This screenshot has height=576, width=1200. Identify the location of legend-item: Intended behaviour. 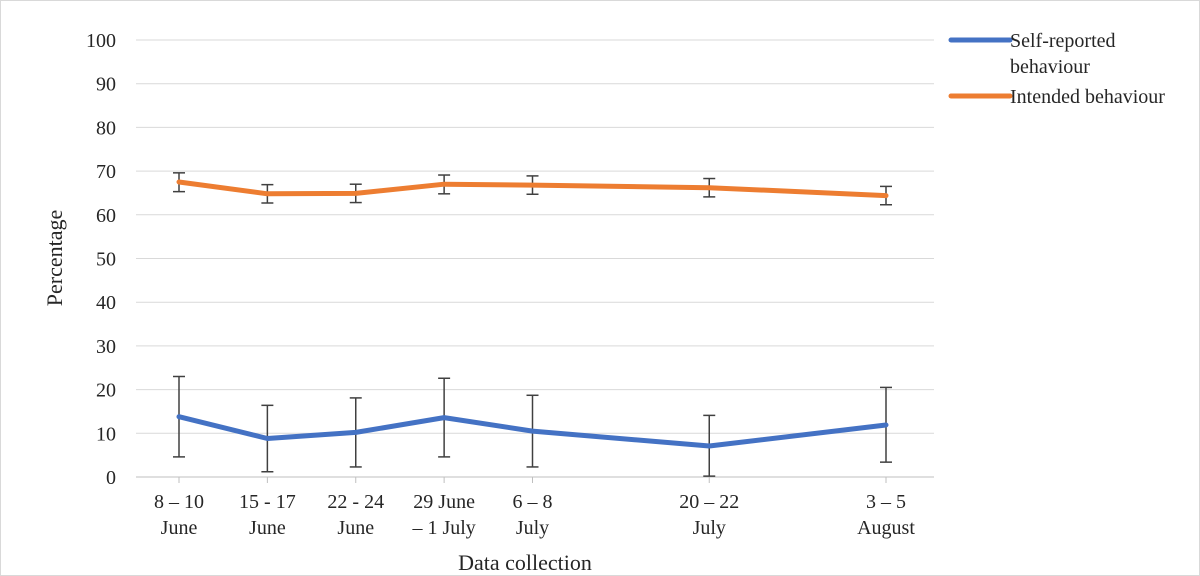
(1056, 97).